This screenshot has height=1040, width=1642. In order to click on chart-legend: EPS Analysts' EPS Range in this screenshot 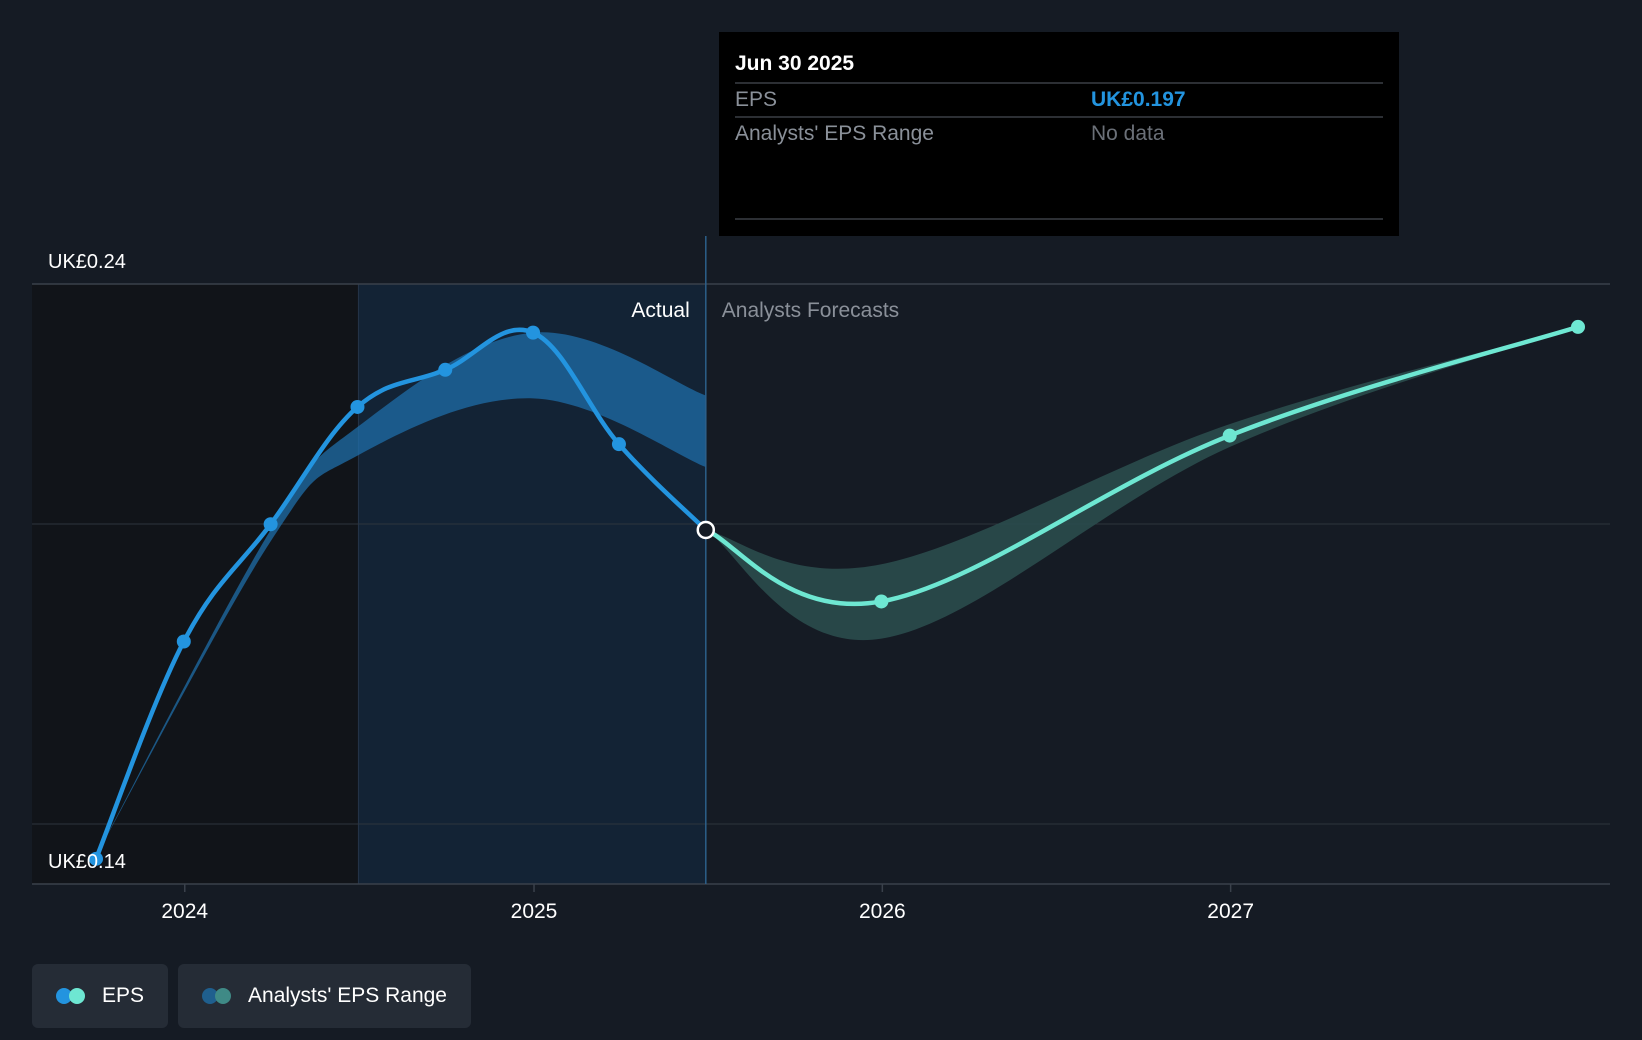, I will do `click(251, 996)`.